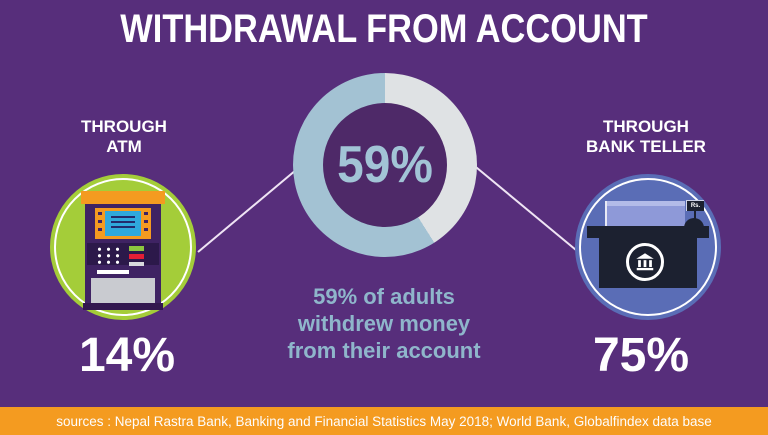 This screenshot has height=435, width=768. What do you see at coordinates (123, 197) in the screenshot?
I see `atm-top-bar` at bounding box center [123, 197].